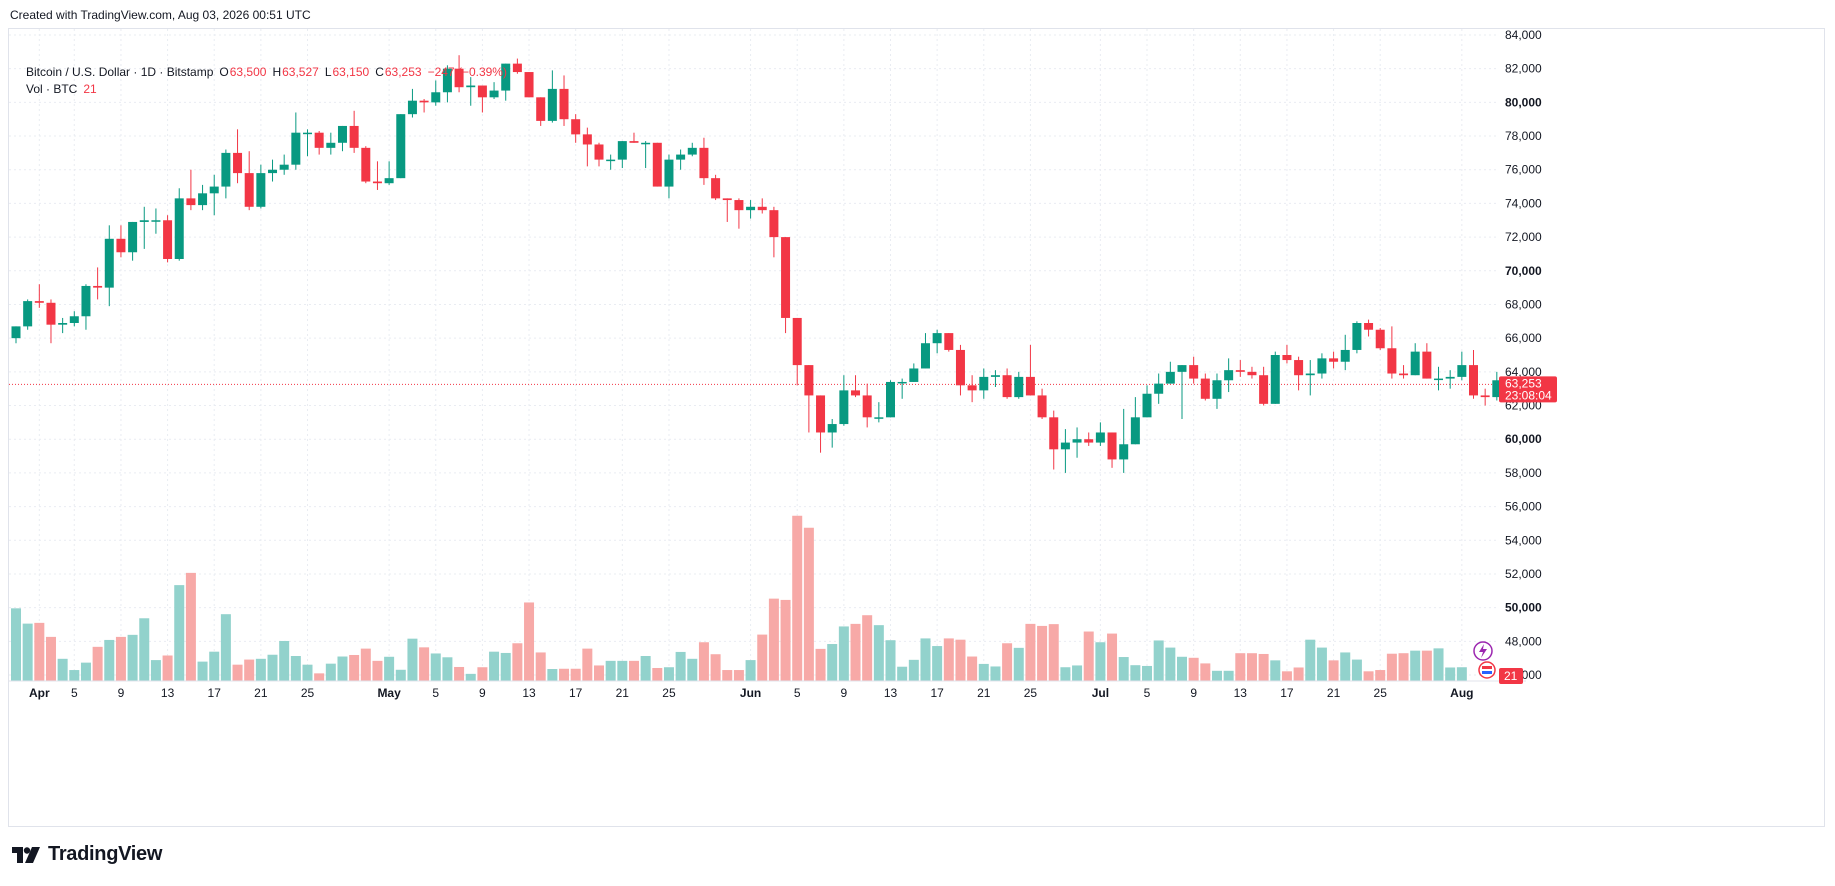 The width and height of the screenshot is (1835, 886). What do you see at coordinates (1487, 670) in the screenshot?
I see `calendar-flag-icon` at bounding box center [1487, 670].